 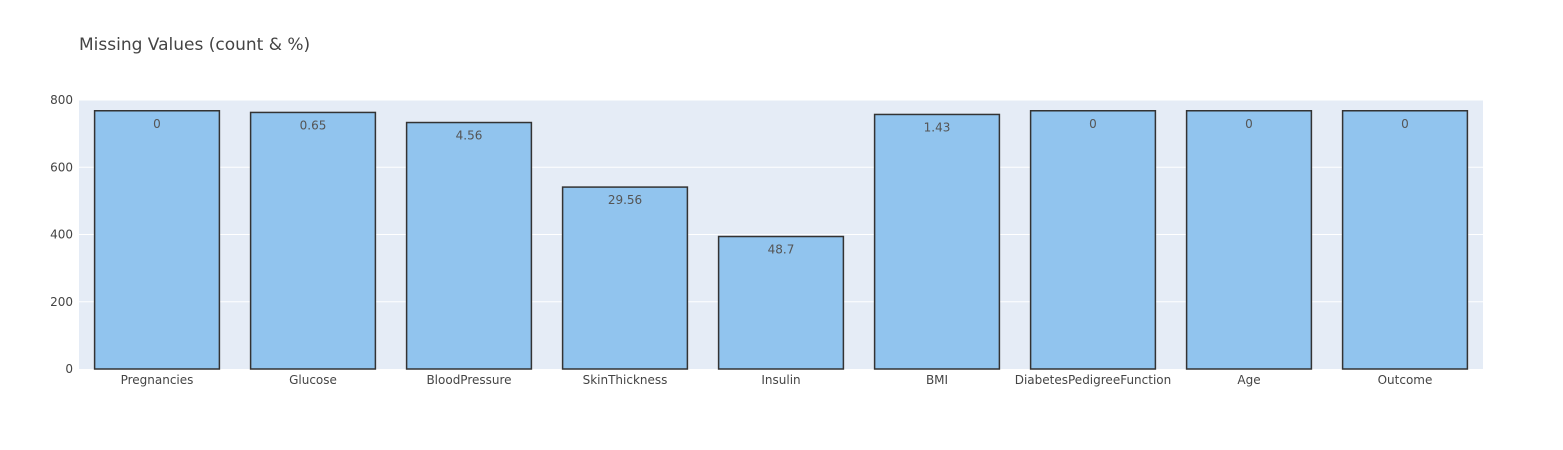 I want to click on y-tick-label: 600, so click(x=61, y=167).